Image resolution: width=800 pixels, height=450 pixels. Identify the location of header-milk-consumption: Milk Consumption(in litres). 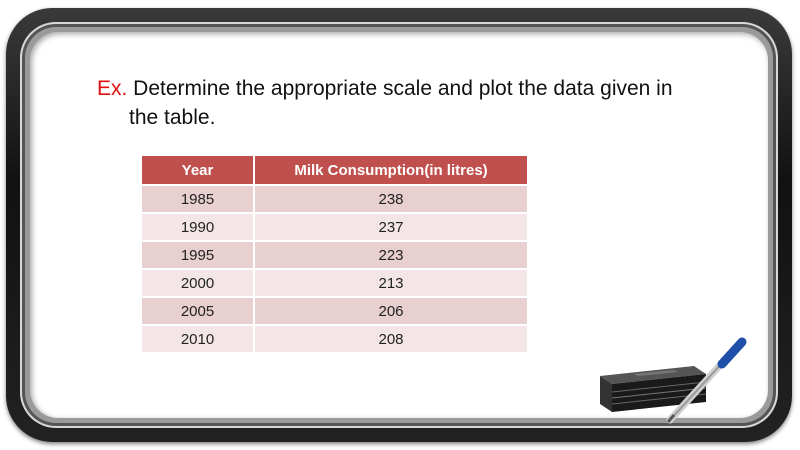
(391, 171).